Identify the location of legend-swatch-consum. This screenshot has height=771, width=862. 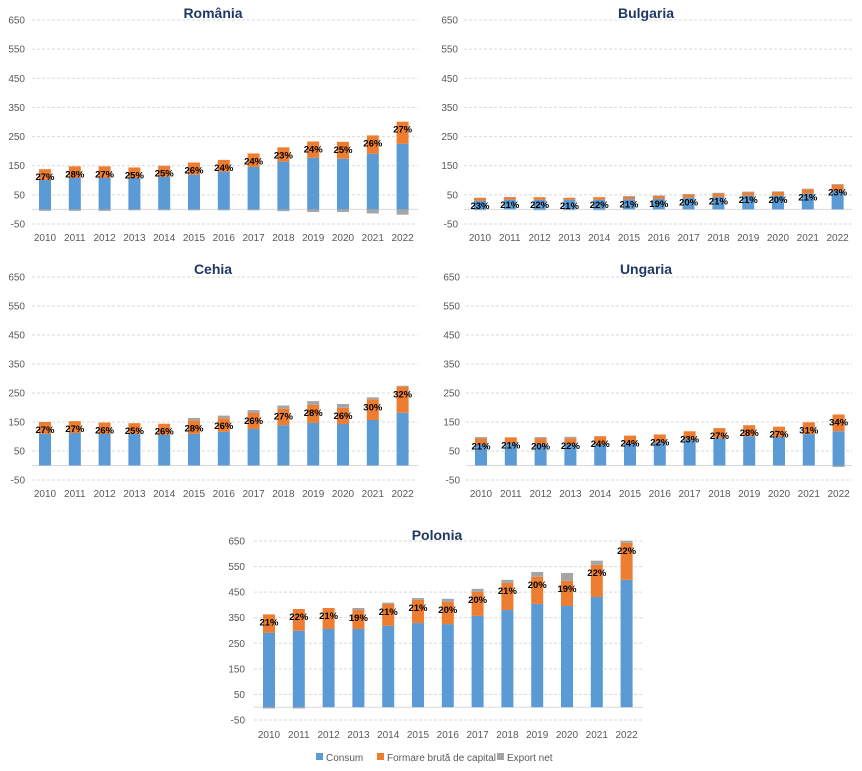
(319, 756).